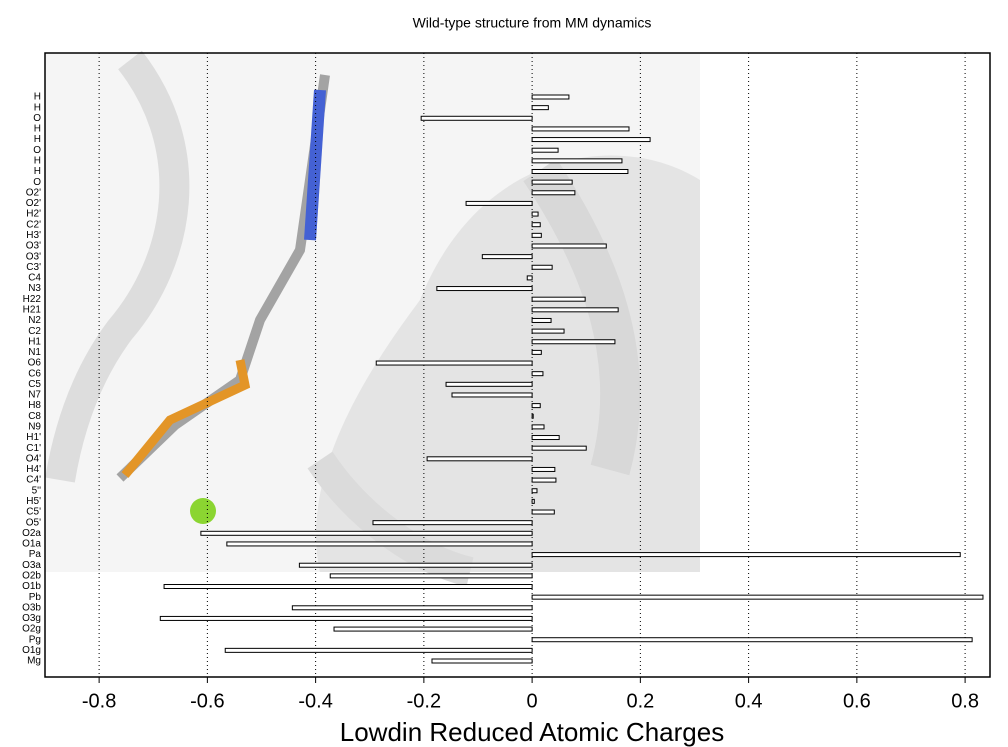 The height and width of the screenshot is (747, 1008). What do you see at coordinates (749, 701) in the screenshot?
I see `x-tick-label: 0.4` at bounding box center [749, 701].